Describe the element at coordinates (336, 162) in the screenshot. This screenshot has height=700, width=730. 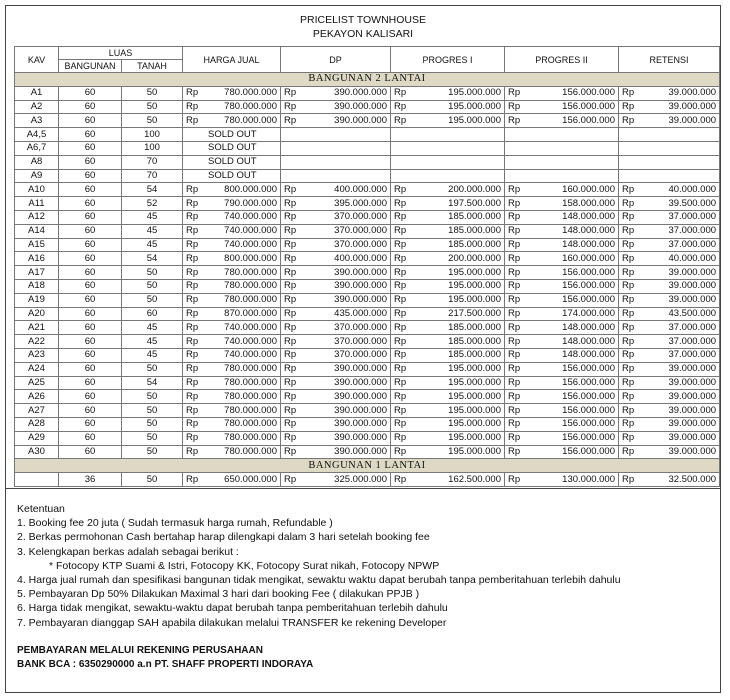
I see `dp-cell` at that location.